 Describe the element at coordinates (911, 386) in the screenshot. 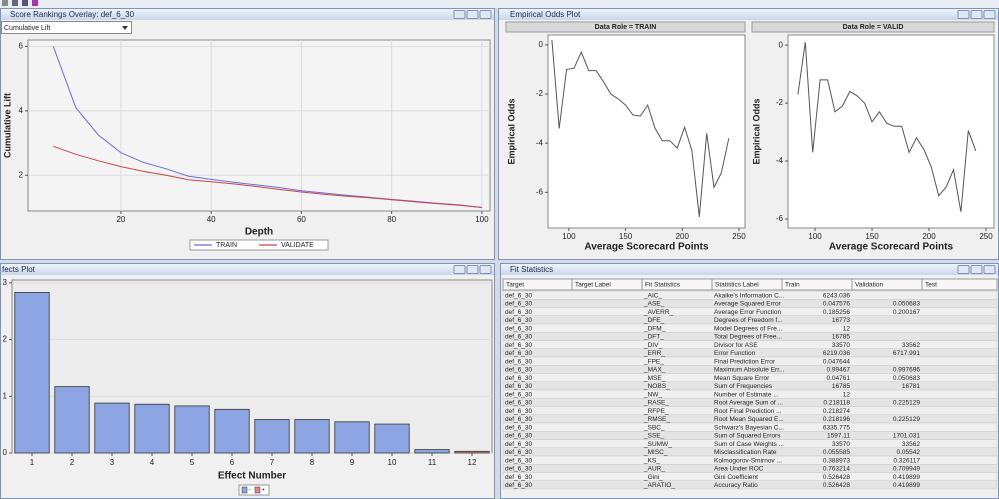

I see `table-cell: 16781` at that location.